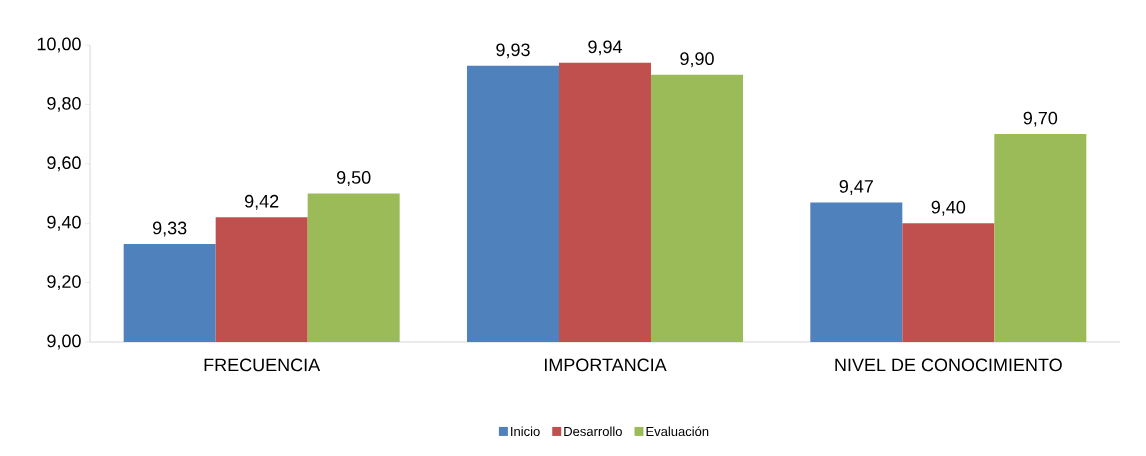  Describe the element at coordinates (593, 431) in the screenshot. I see `legend-label: Desarrollo` at that location.